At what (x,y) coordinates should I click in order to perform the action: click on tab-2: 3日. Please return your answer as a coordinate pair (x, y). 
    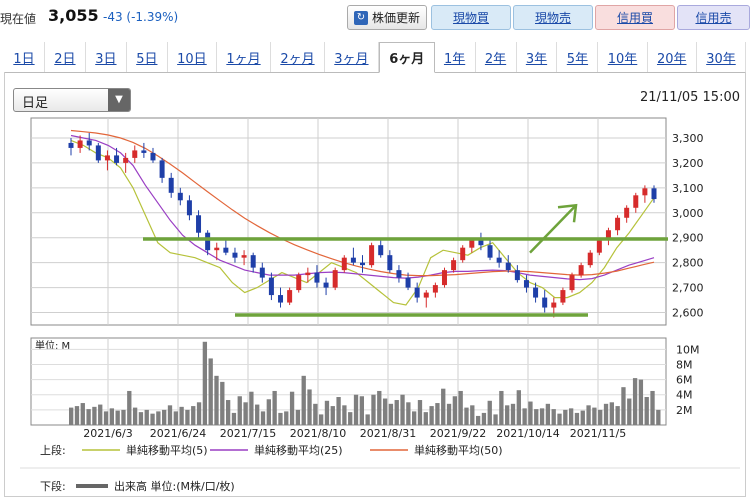
    Looking at the image, I should click on (106, 57).